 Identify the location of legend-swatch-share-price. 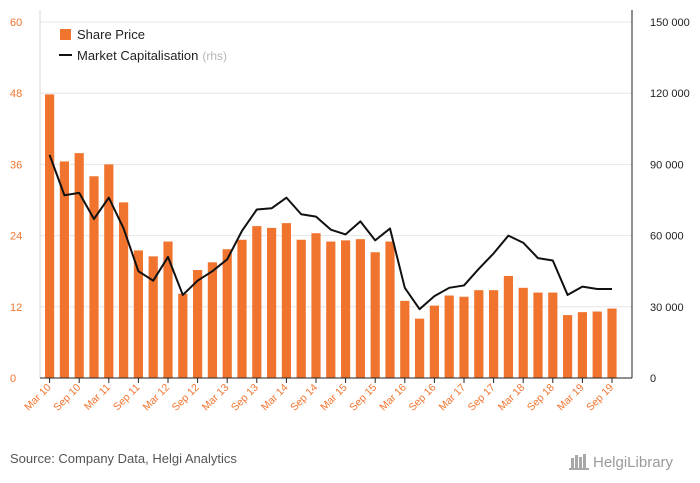
(65, 34).